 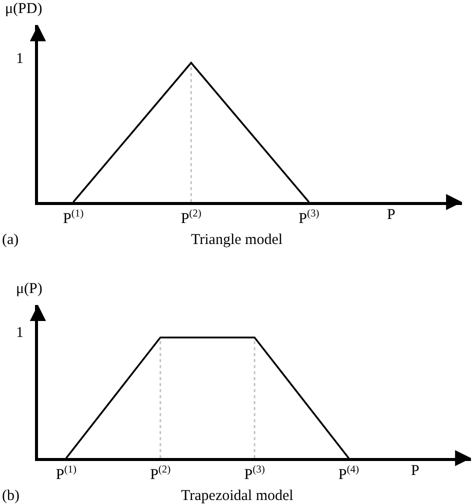 What do you see at coordinates (349, 474) in the screenshot?
I see `x-tick-label: P$^{(4)}$` at bounding box center [349, 474].